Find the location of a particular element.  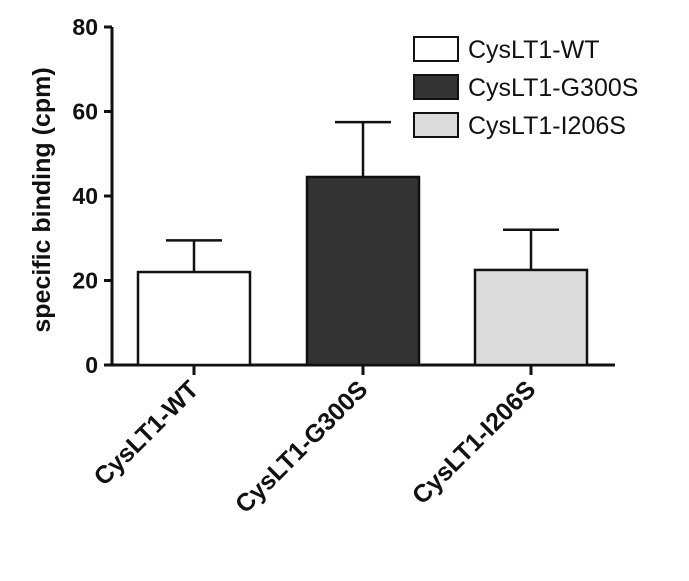

y-tick-label: 0 is located at coordinates (91, 365).